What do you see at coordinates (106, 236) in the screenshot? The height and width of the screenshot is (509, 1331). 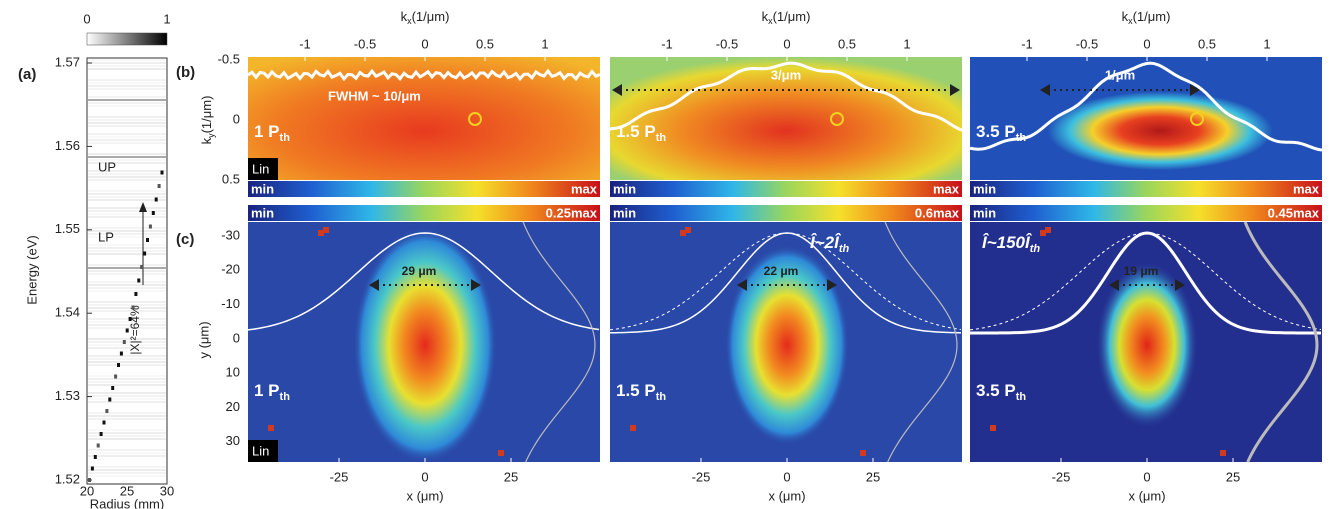 I see `annotation: LP` at bounding box center [106, 236].